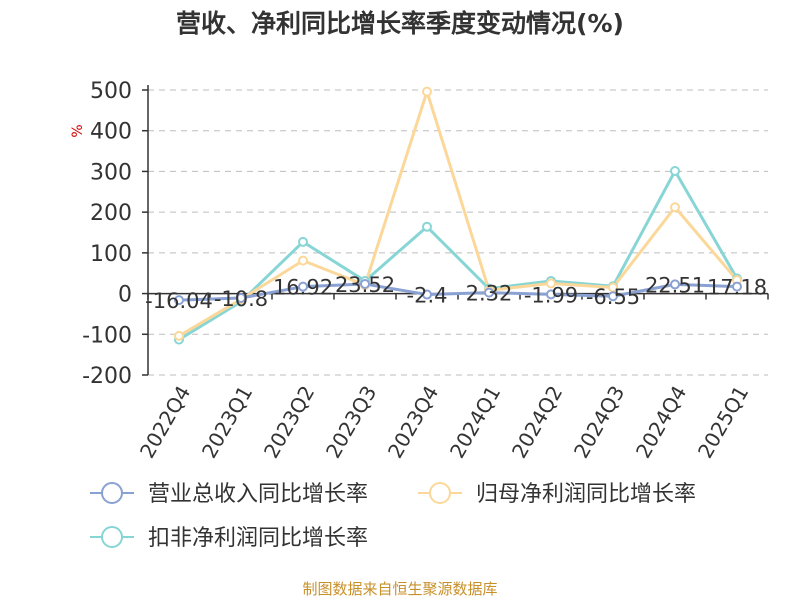 This screenshot has width=800, height=600. I want to click on legend-label-deducted-profit: 扣非净利润同比增长率, so click(258, 538).